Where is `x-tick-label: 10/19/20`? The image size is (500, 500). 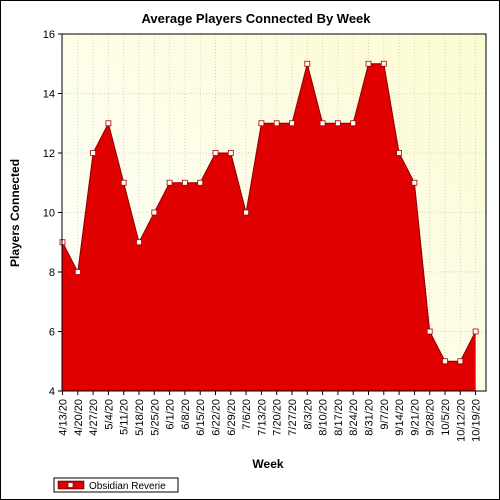 x-tick-label: 10/19/20 is located at coordinates (477, 420).